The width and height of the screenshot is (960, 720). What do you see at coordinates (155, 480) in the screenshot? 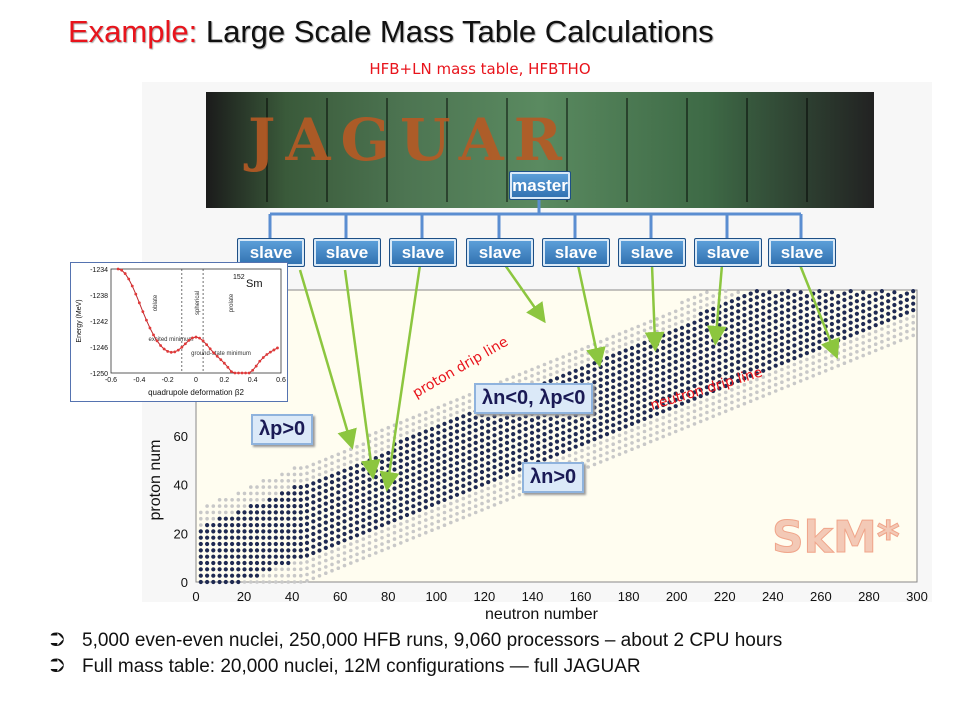
I see `y-axis-label: proton num` at bounding box center [155, 480].